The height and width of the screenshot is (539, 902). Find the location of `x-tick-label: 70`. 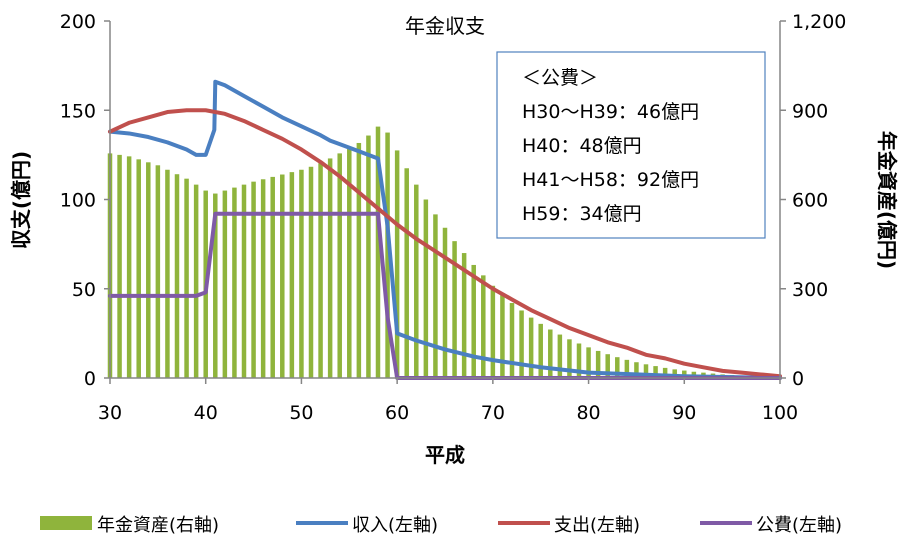

x-tick-label: 70 is located at coordinates (493, 413).